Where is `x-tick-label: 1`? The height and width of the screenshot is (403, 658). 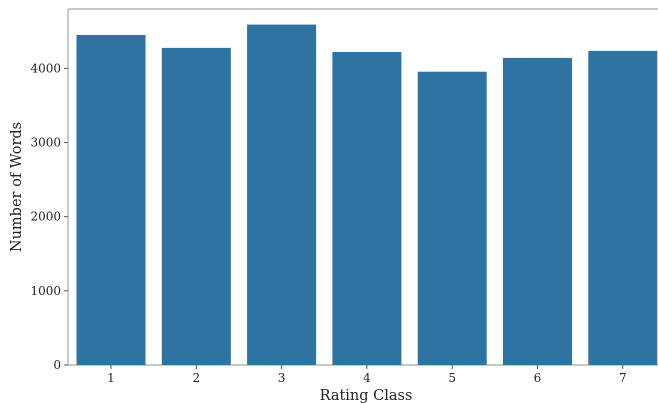
x-tick-label: 1 is located at coordinates (111, 378).